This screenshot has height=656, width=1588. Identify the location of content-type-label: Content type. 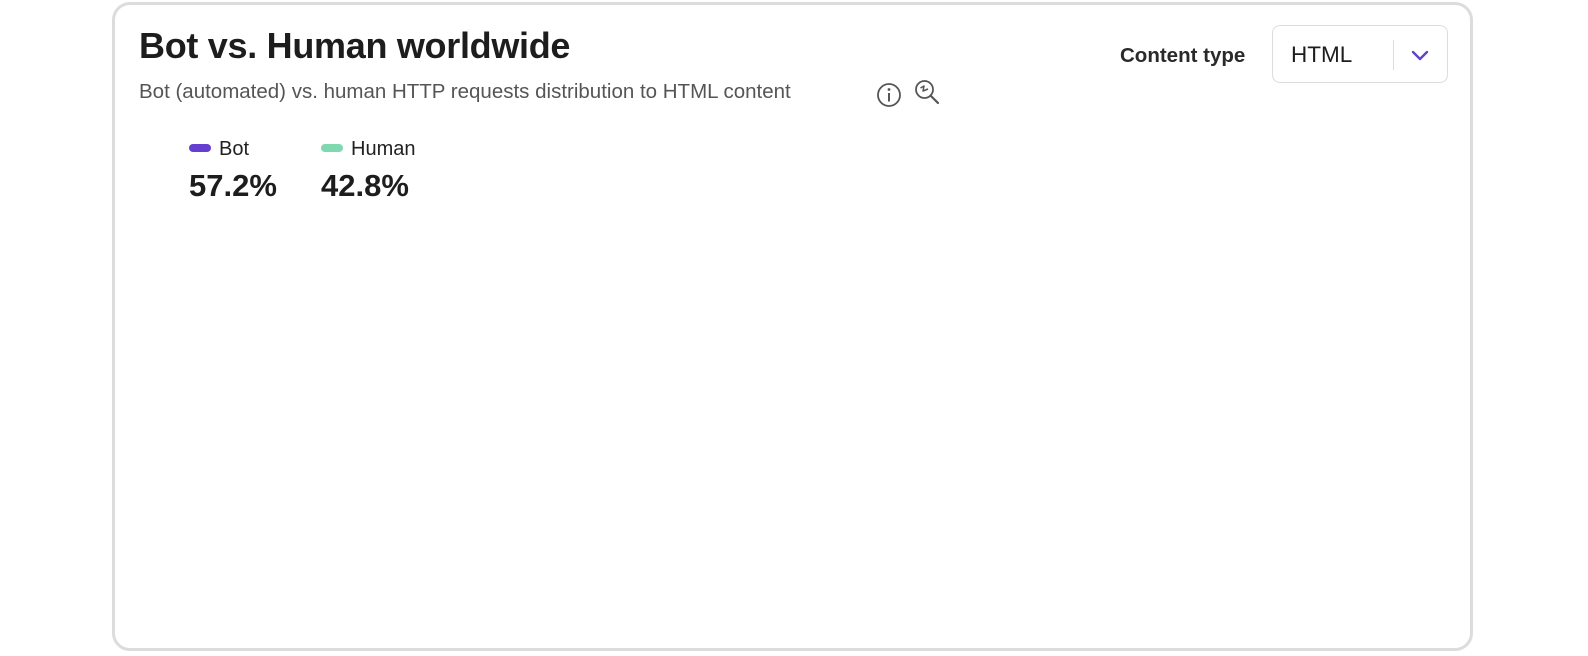
(1183, 55).